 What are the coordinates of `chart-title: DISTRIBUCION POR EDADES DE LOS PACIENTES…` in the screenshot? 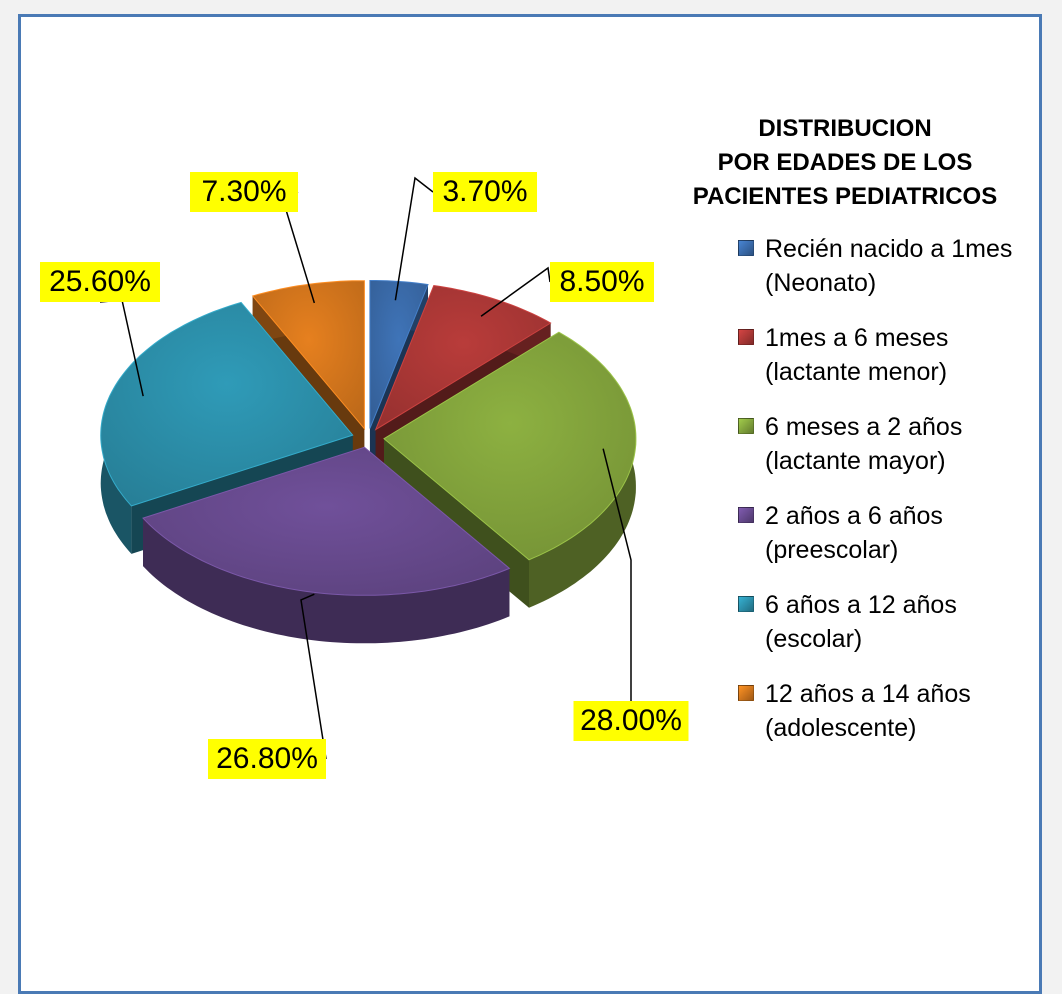 It's located at (845, 162).